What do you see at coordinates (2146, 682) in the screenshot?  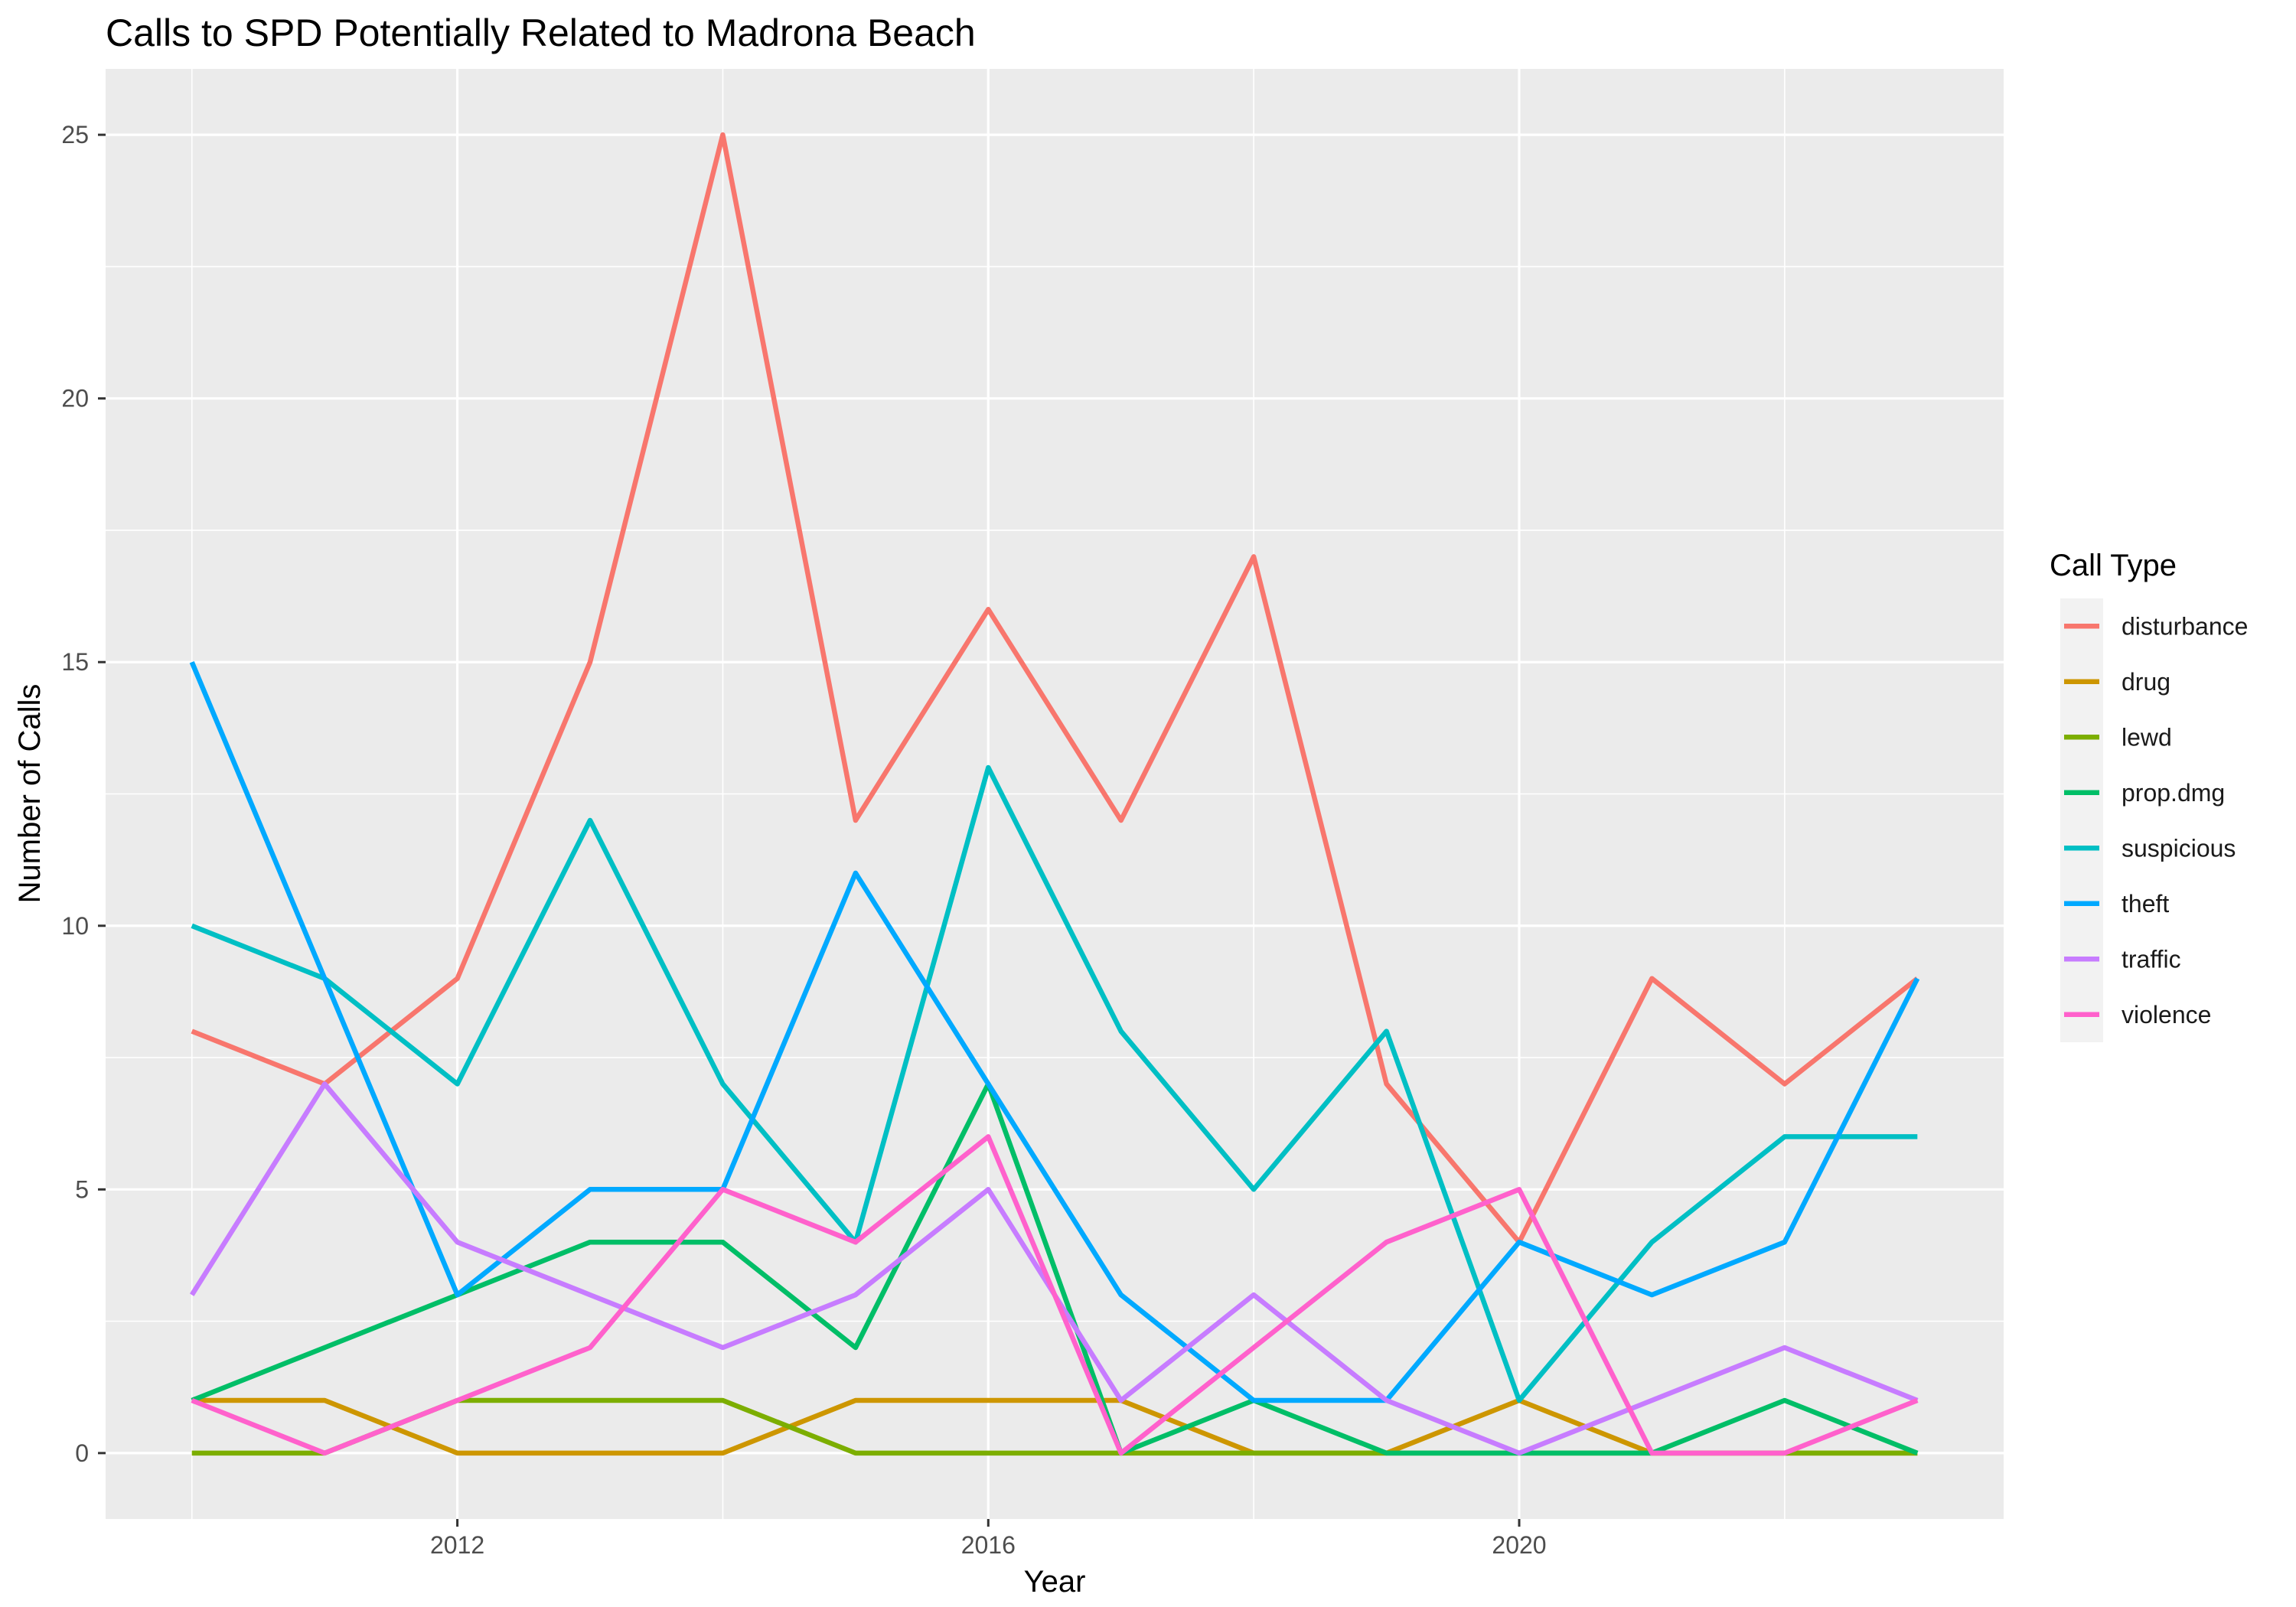 I see `legend-label: drug` at bounding box center [2146, 682].